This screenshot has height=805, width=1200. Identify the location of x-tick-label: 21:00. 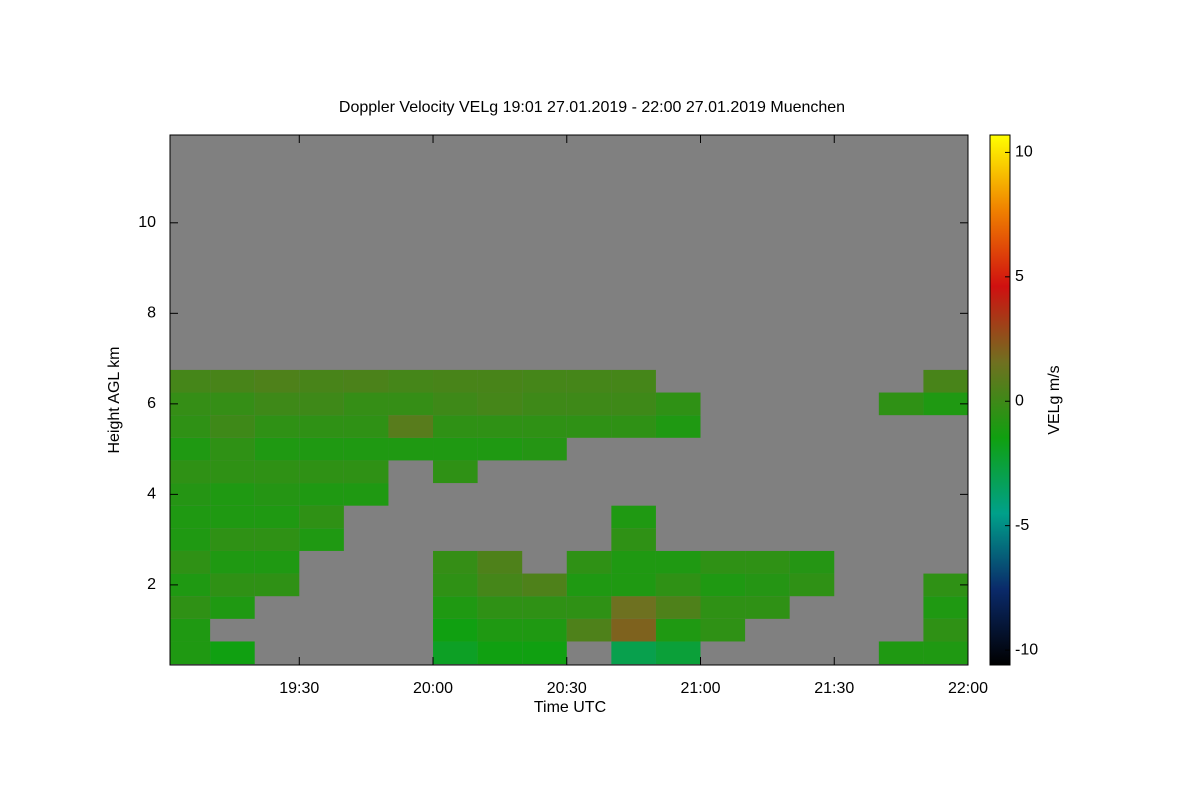
(700, 688).